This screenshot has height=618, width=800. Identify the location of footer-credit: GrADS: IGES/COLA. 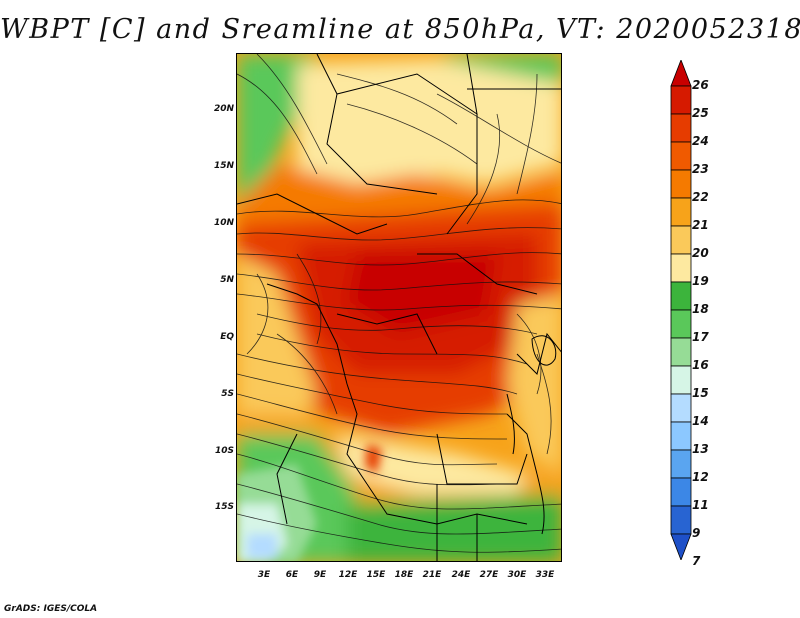
(51, 609).